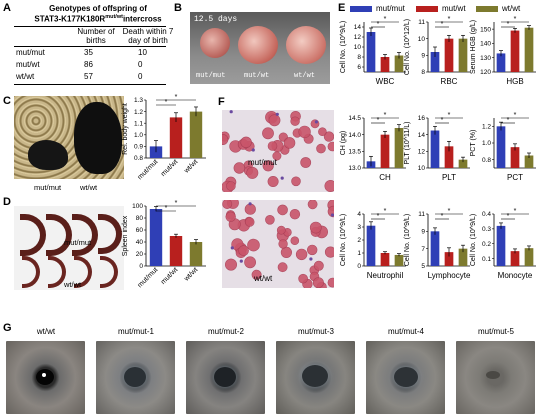  I want to click on table-title-line1: Genotypes of offspring of, so click(98, 8).